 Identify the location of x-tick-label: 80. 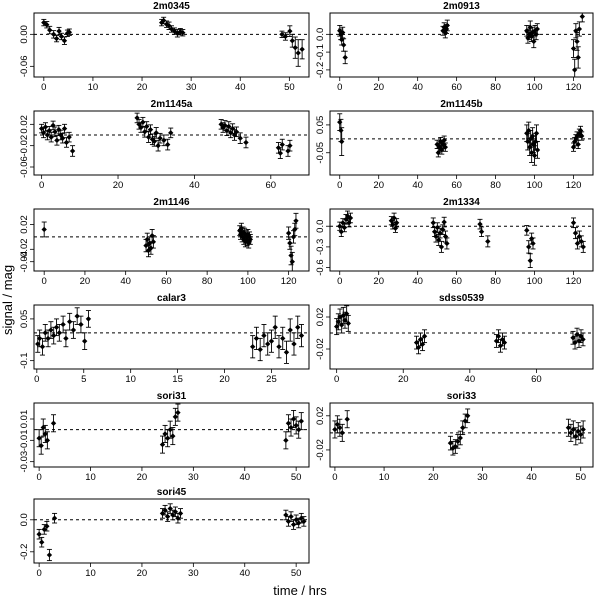
(495, 185).